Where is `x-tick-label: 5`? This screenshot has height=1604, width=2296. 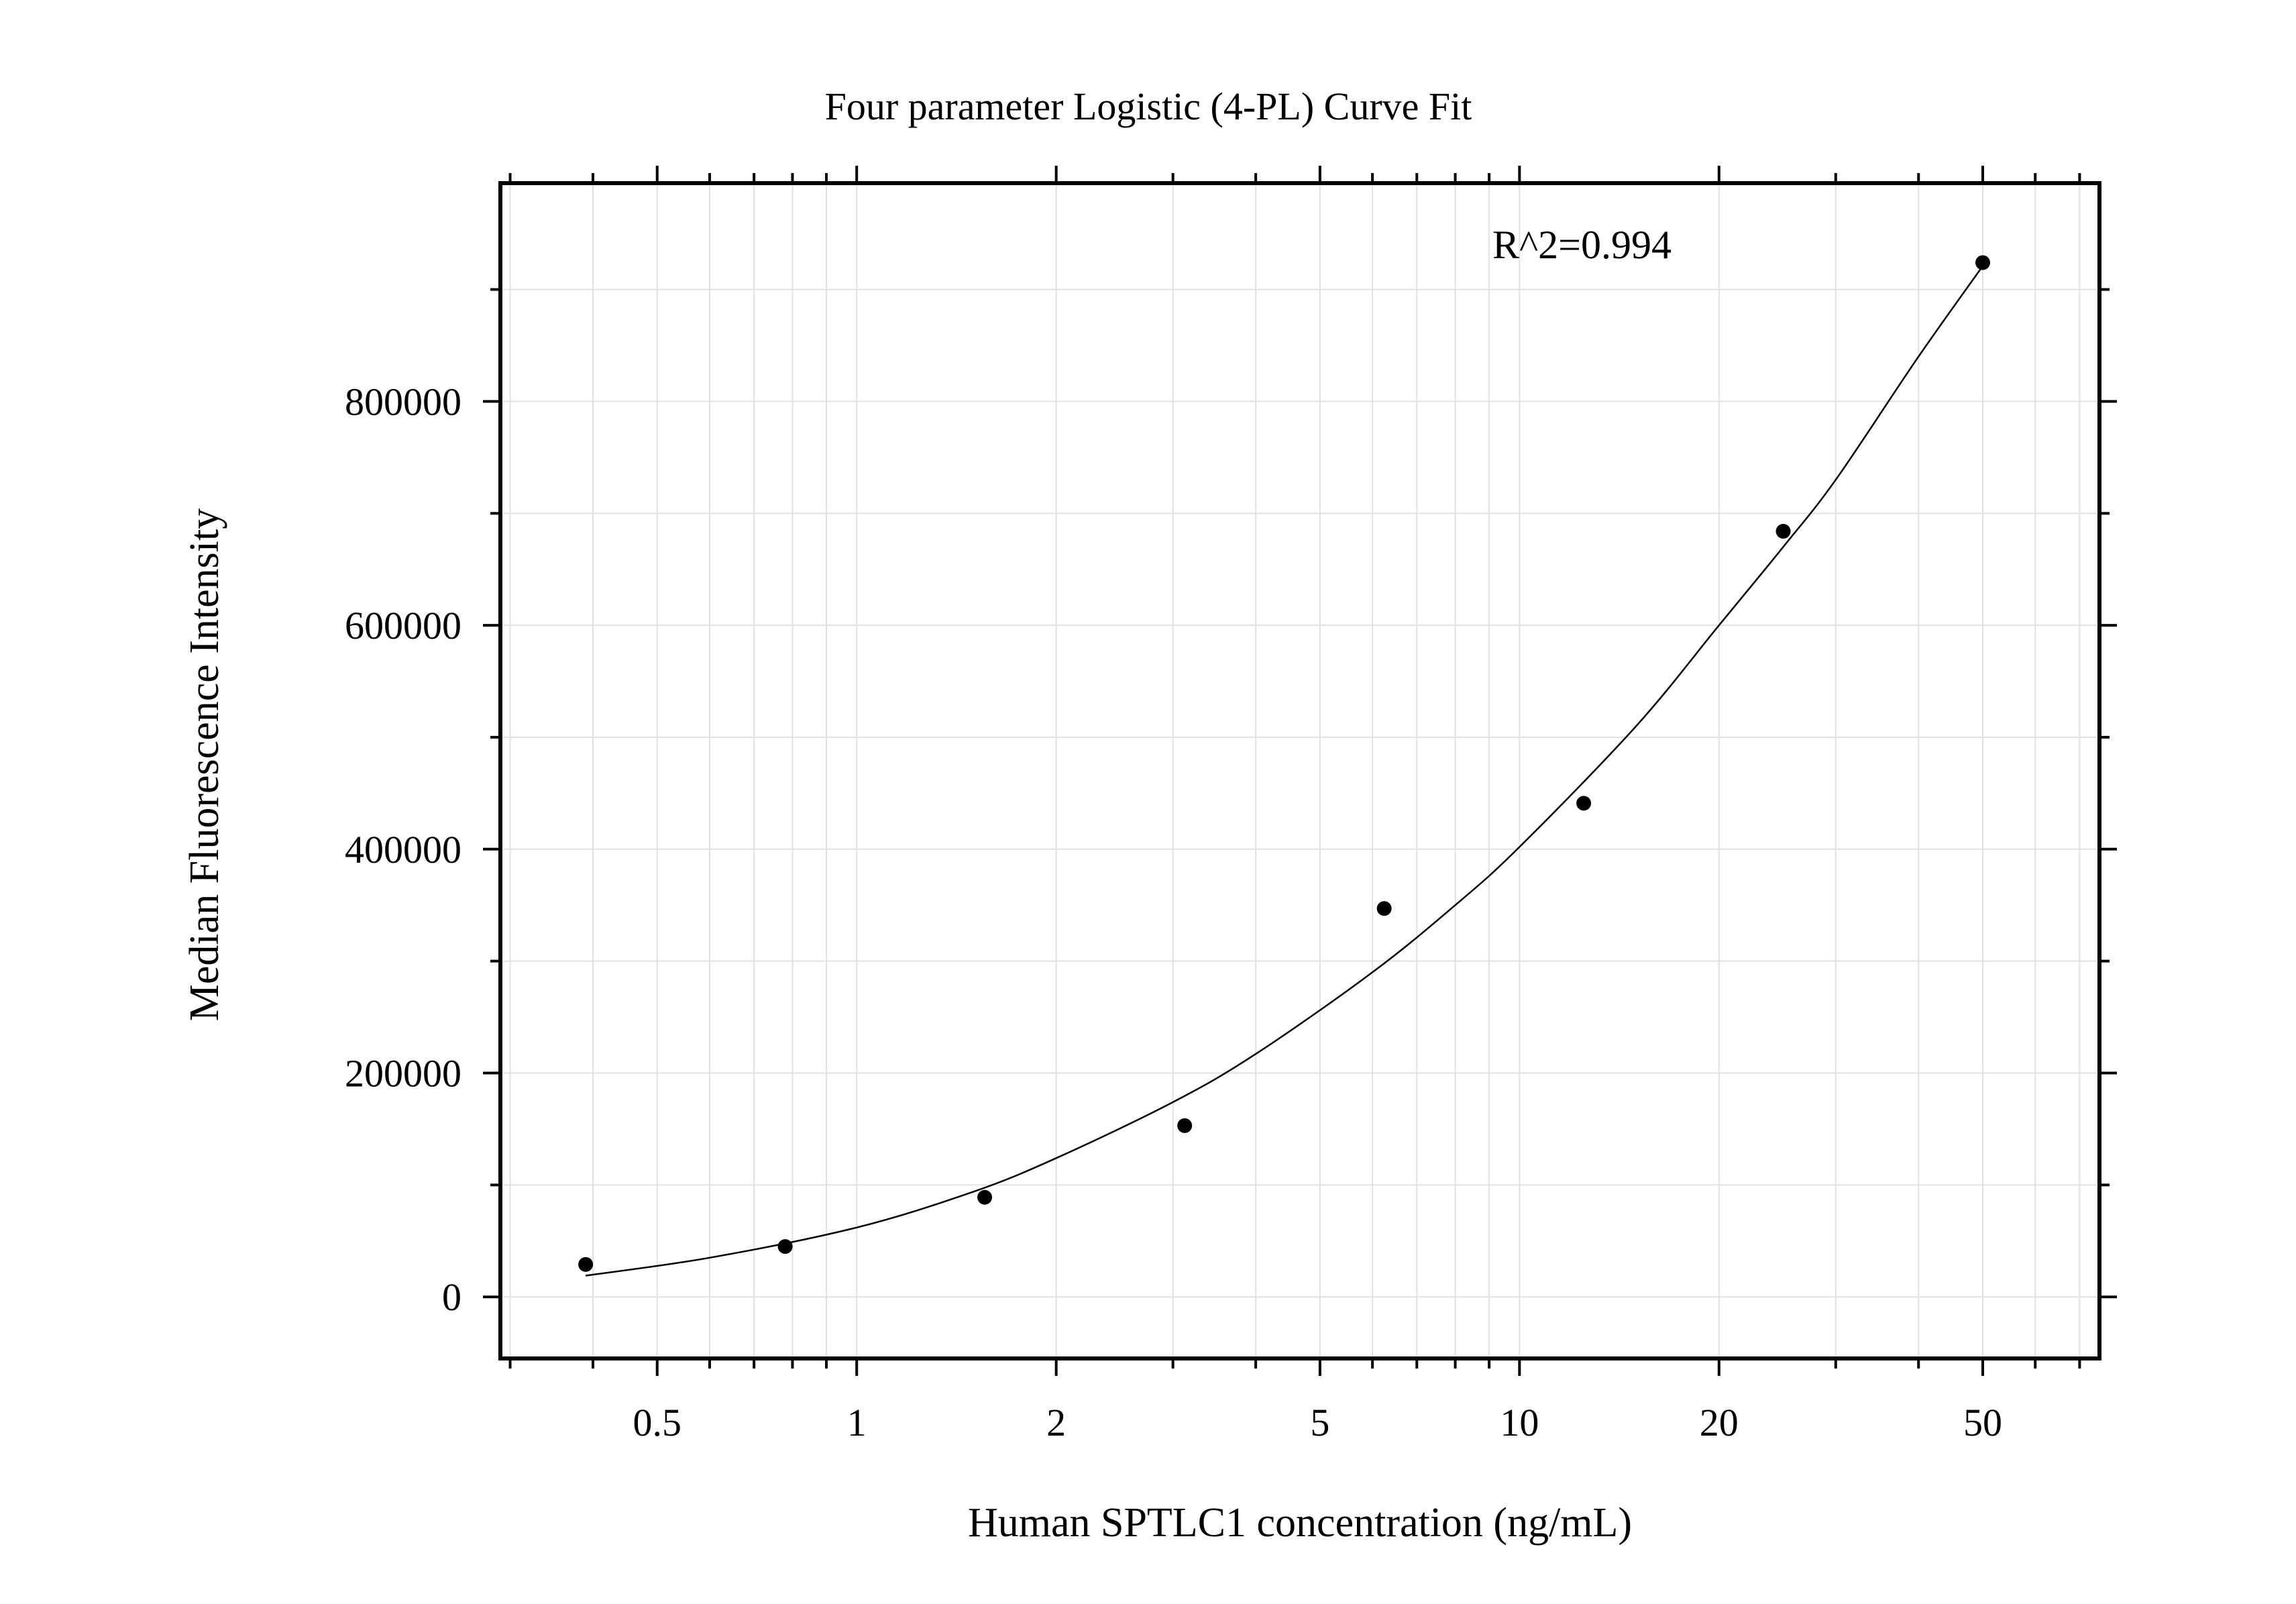
x-tick-label: 5 is located at coordinates (1319, 1422).